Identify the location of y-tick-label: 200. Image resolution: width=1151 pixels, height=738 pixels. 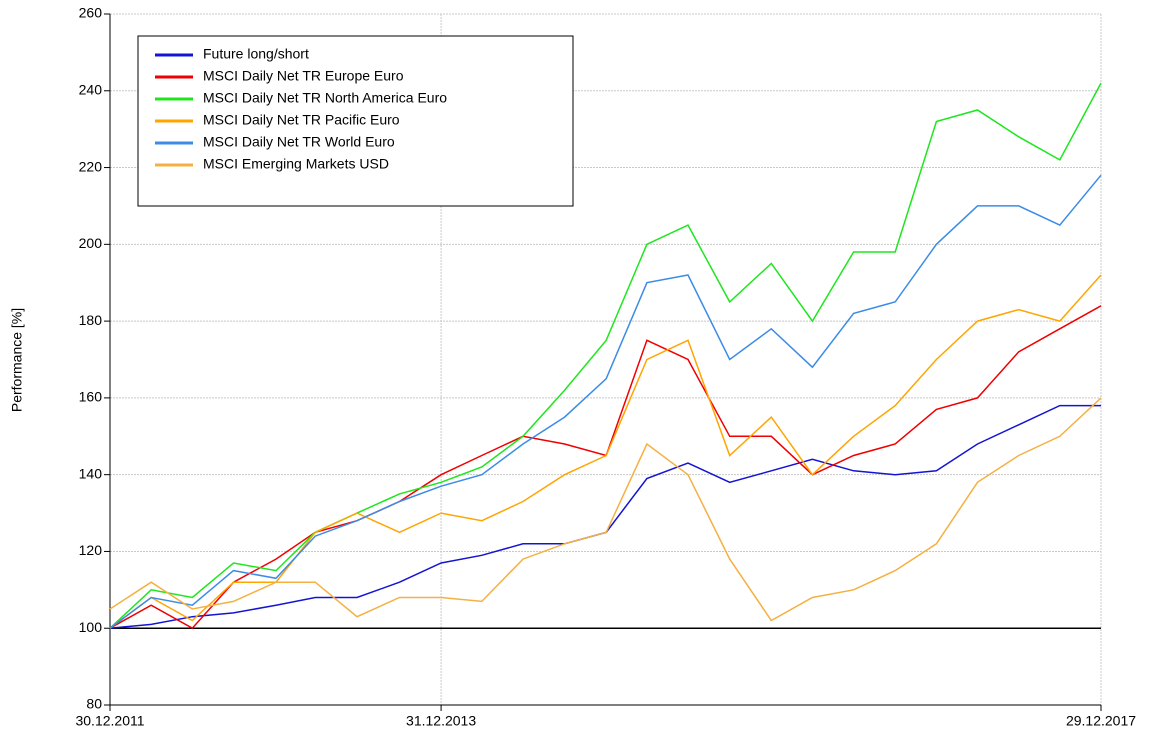
(91, 243).